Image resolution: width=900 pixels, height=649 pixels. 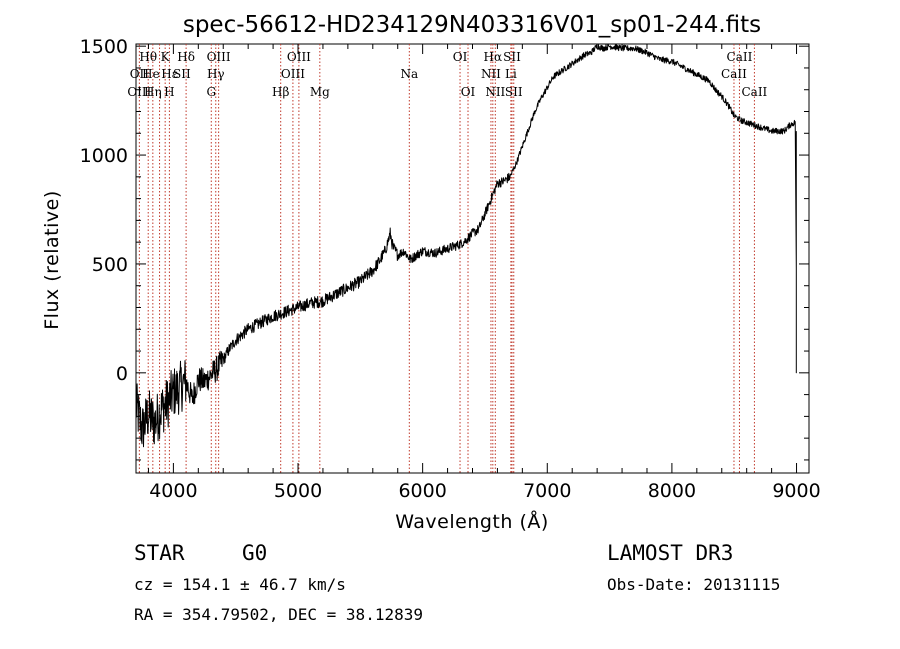 I want to click on line-annotation: Hη, so click(x=153, y=92).